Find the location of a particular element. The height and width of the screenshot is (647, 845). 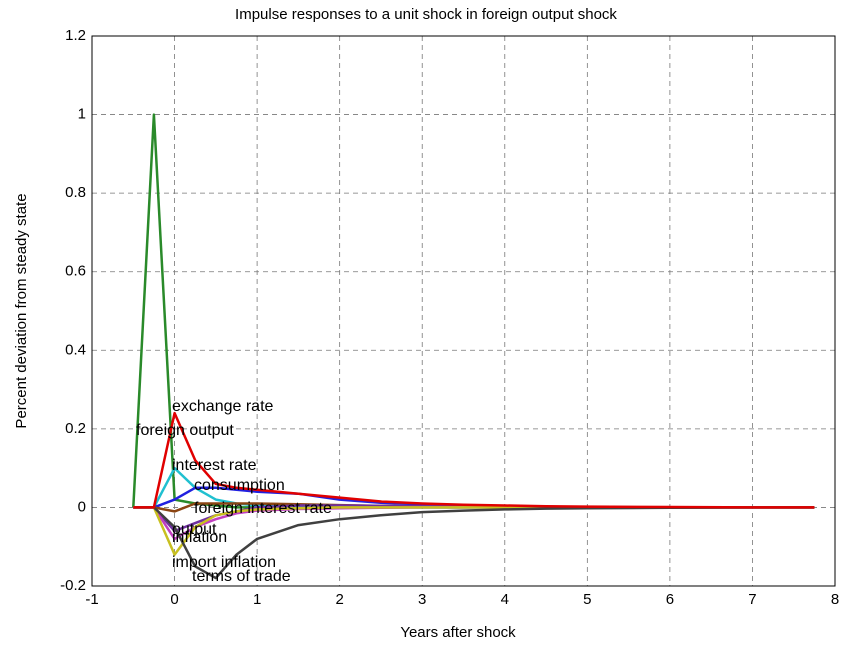

series-label: output is located at coordinates (194, 529).